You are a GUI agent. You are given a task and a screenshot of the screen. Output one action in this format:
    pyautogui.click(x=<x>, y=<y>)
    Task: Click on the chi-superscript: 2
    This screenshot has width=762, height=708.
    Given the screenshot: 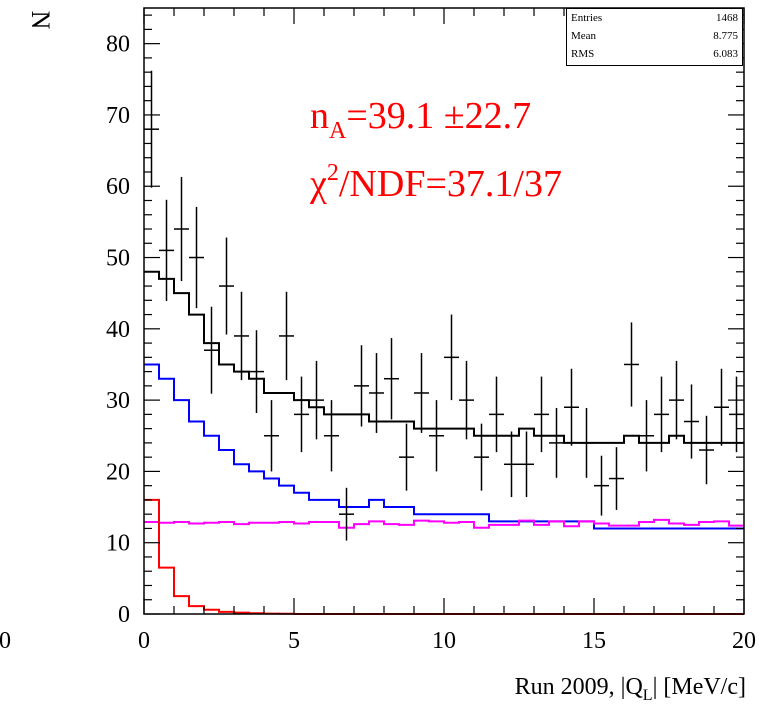 What is the action you would take?
    pyautogui.click(x=333, y=173)
    